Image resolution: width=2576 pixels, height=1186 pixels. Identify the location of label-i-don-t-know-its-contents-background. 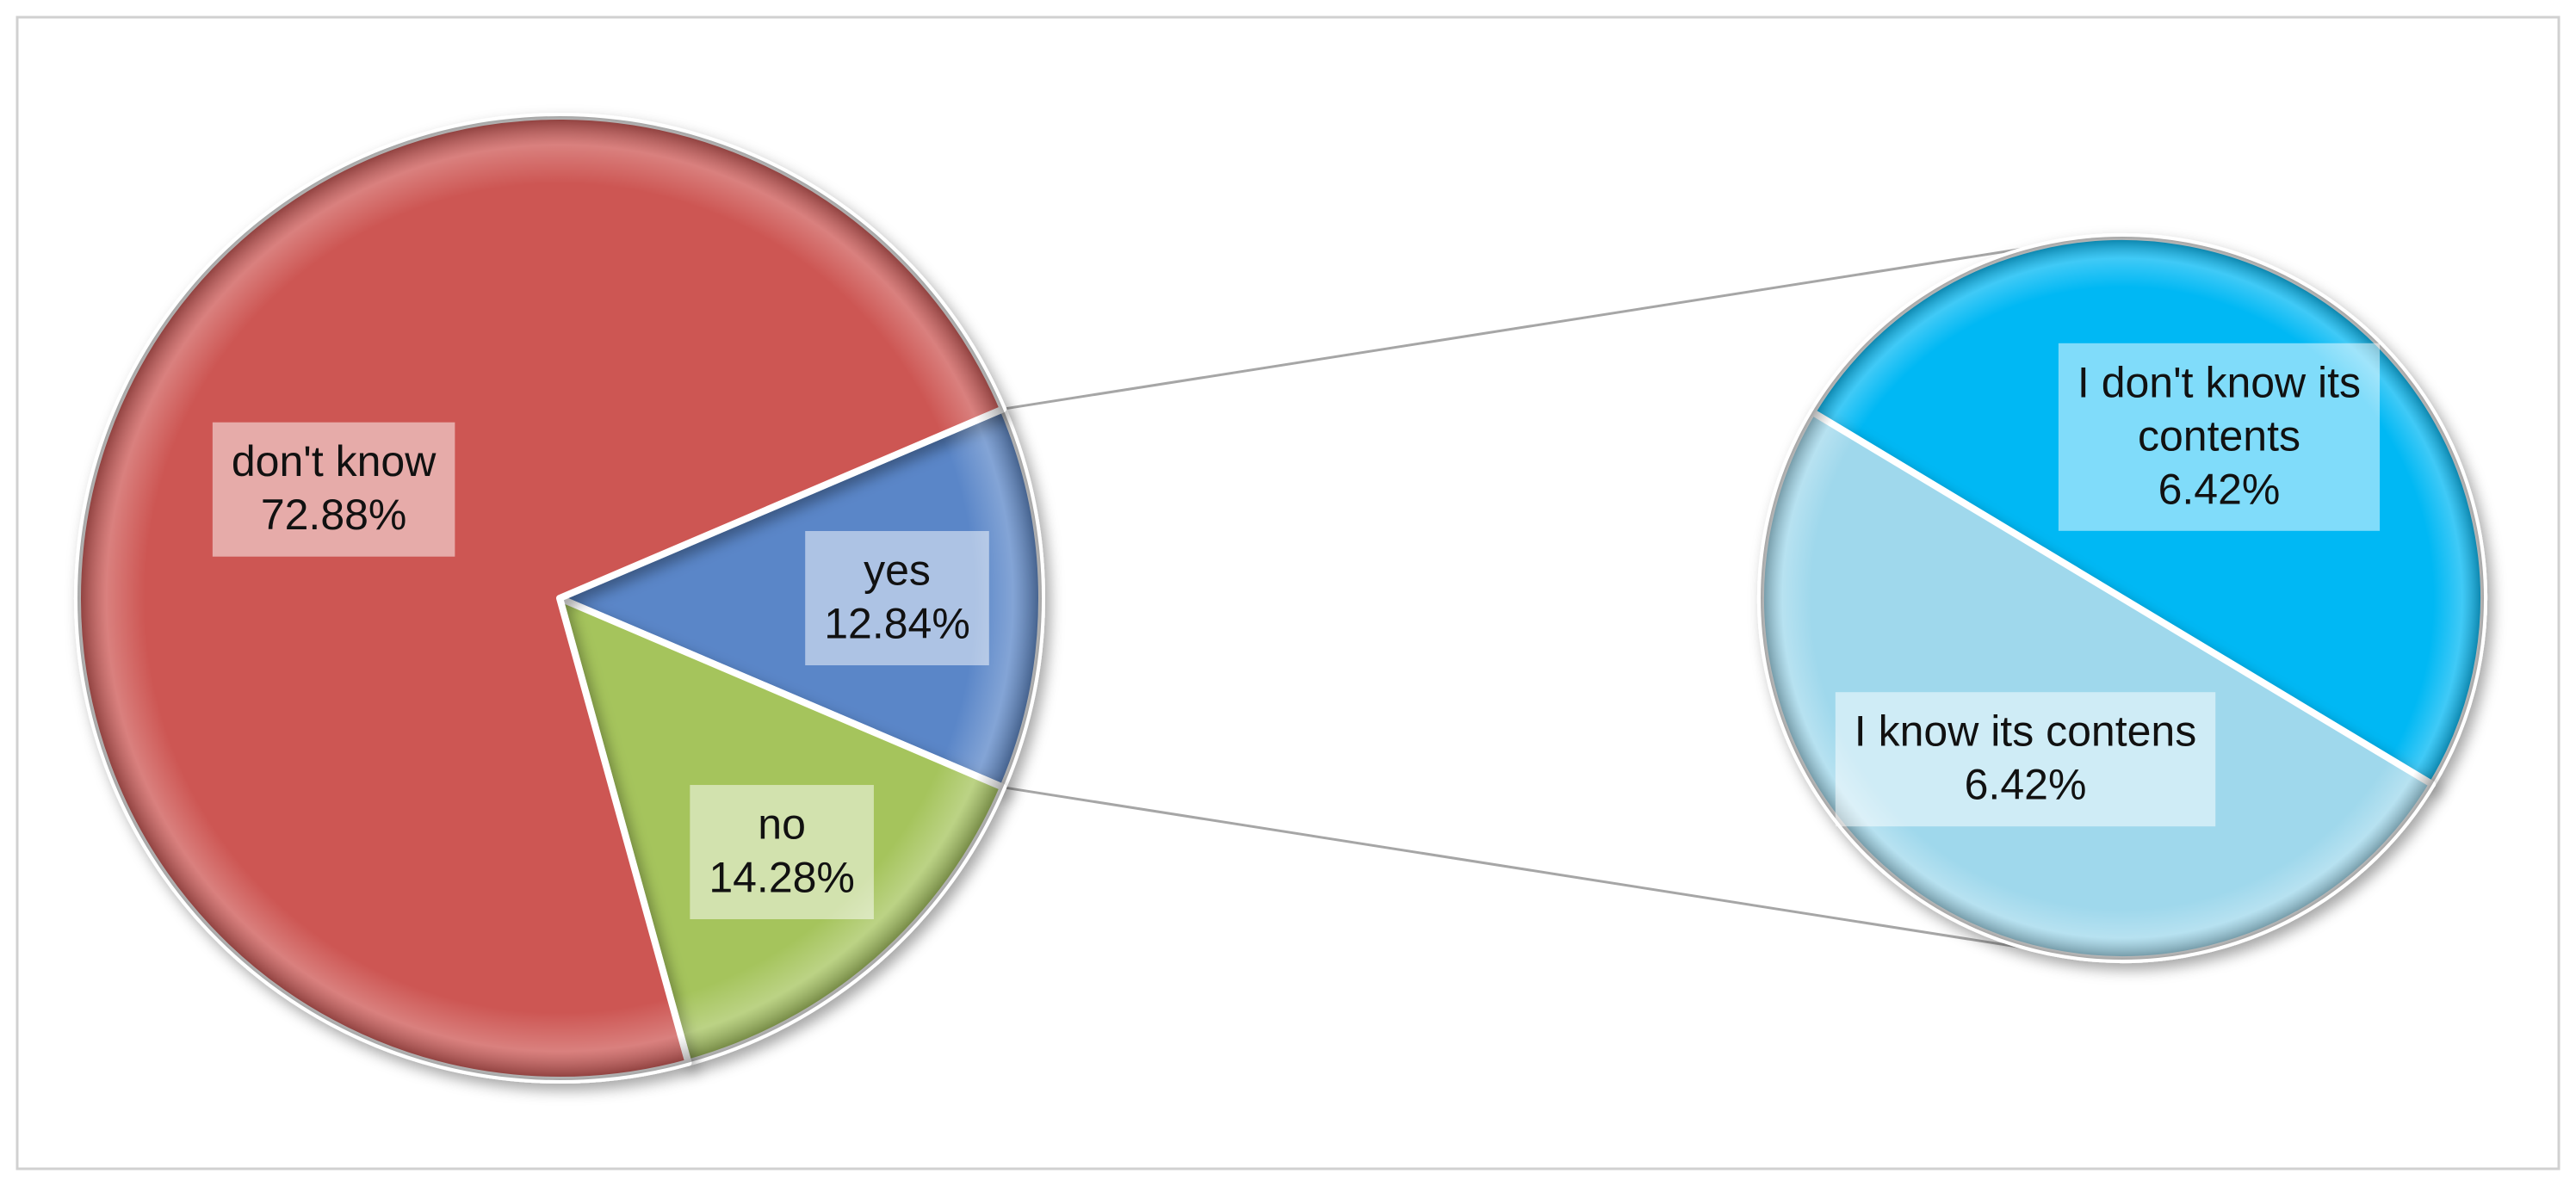
(2219, 437).